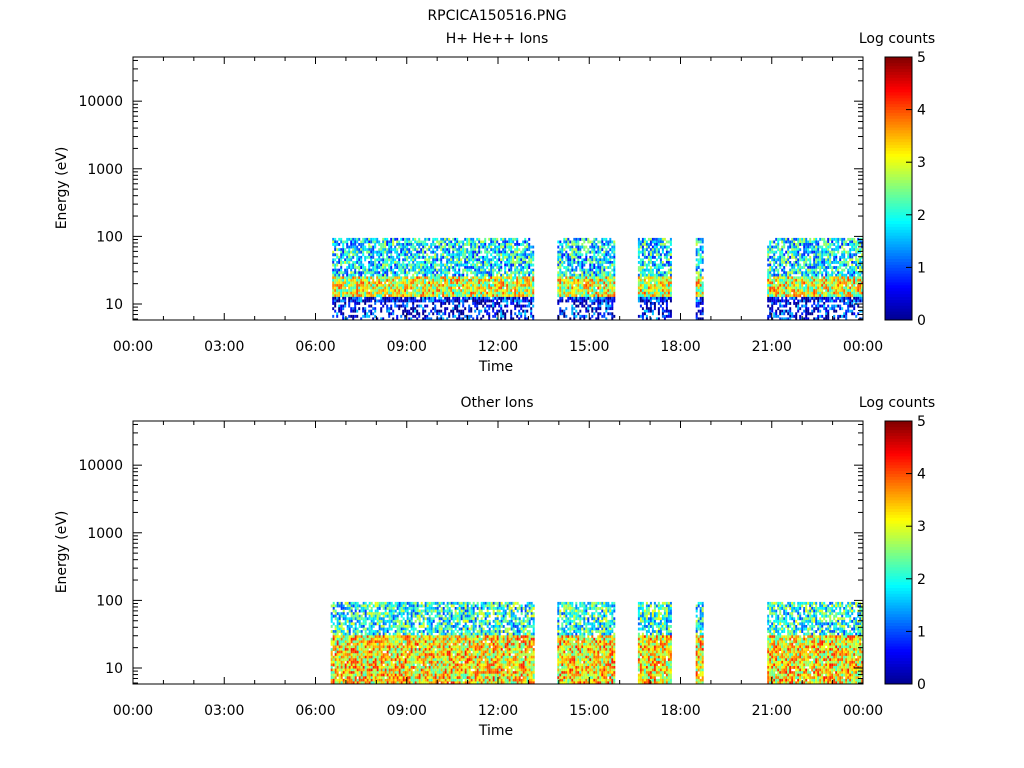 The image size is (1024, 768). I want to click on colorbar-segment, so click(898, 248).